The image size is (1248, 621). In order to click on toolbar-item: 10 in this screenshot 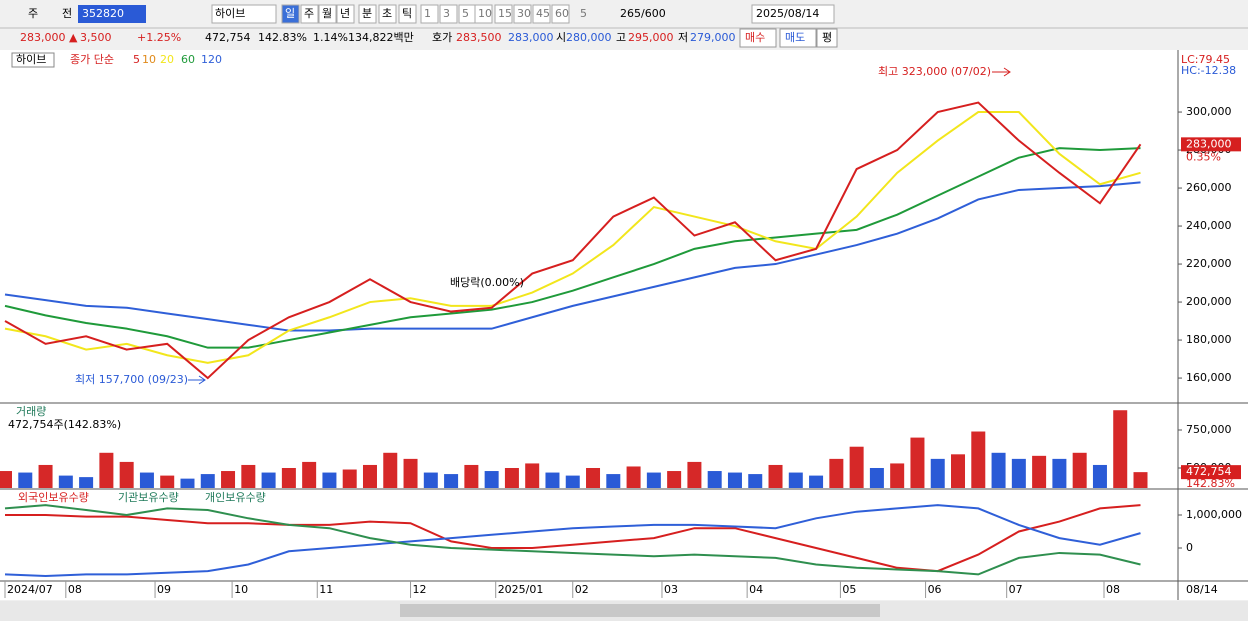, I will do `click(485, 13)`.